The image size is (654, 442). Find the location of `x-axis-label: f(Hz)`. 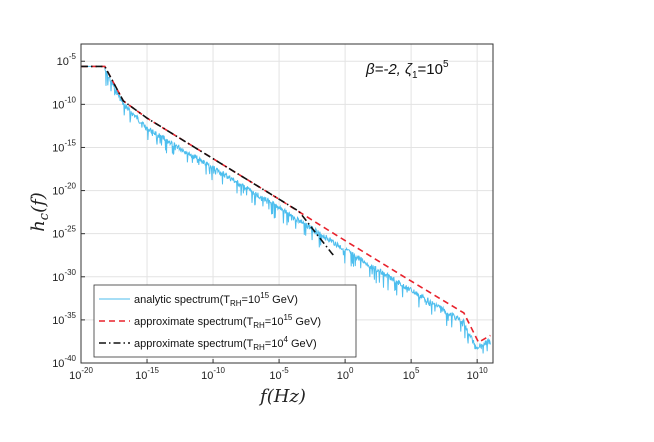

x-axis-label: f(Hz) is located at coordinates (282, 396).